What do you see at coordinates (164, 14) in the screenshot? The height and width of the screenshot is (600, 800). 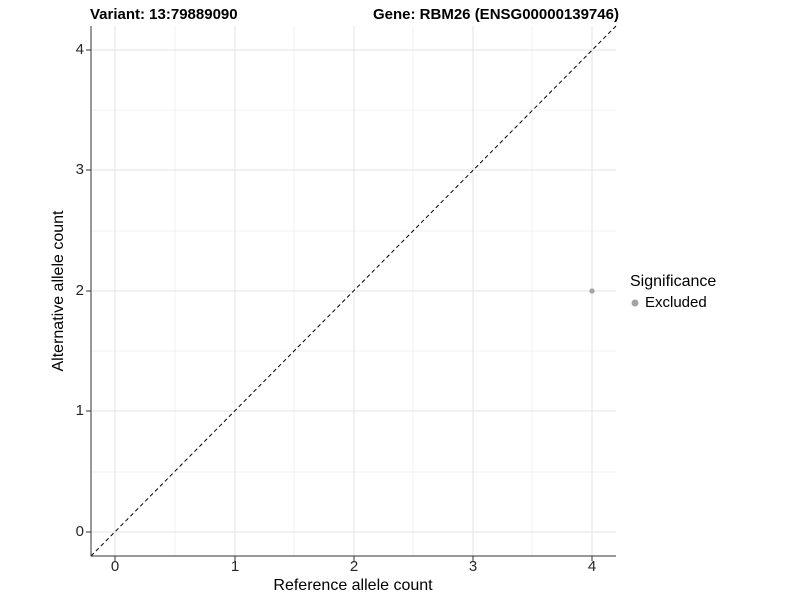 I see `variant-title: Variant: 13:79889090` at bounding box center [164, 14].